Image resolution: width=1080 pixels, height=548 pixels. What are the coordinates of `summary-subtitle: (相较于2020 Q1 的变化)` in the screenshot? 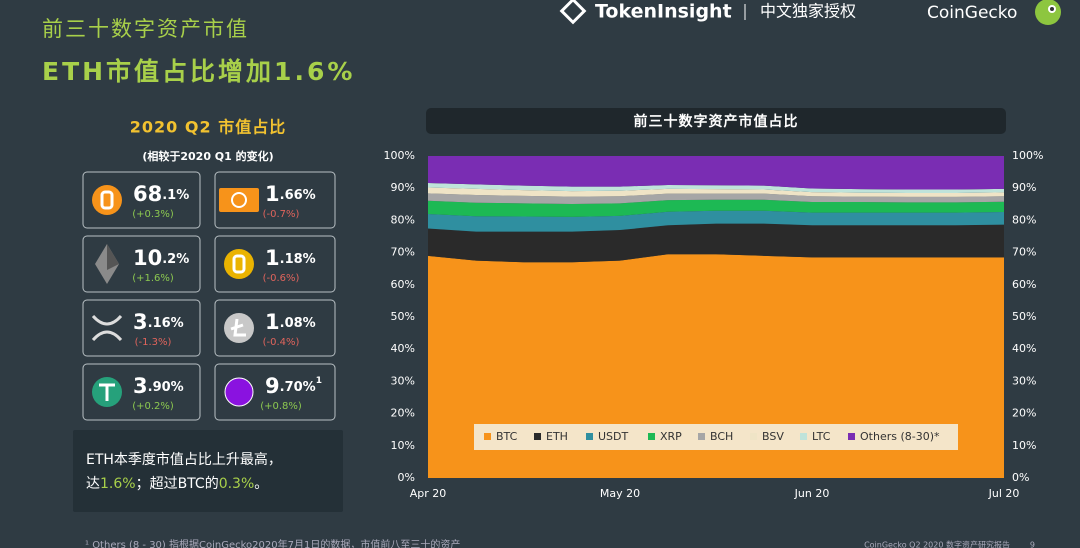 It's located at (207, 156).